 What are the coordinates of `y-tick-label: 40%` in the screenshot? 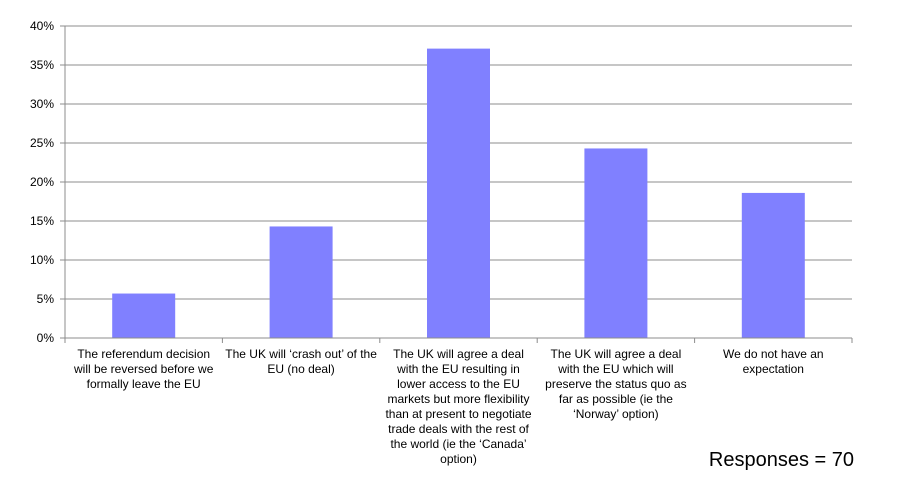 It's located at (42, 26).